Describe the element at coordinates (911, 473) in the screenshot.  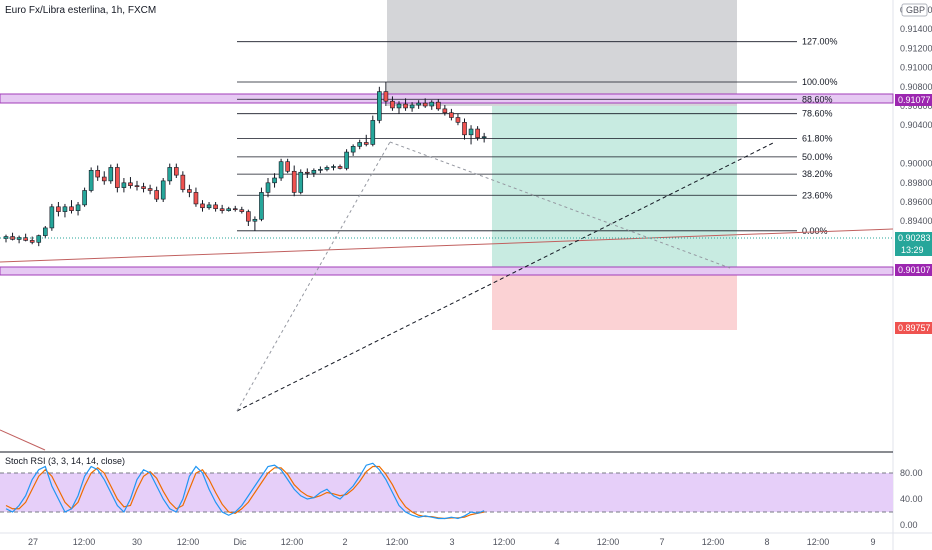
I see `rsi-tick-label: 80.00` at that location.